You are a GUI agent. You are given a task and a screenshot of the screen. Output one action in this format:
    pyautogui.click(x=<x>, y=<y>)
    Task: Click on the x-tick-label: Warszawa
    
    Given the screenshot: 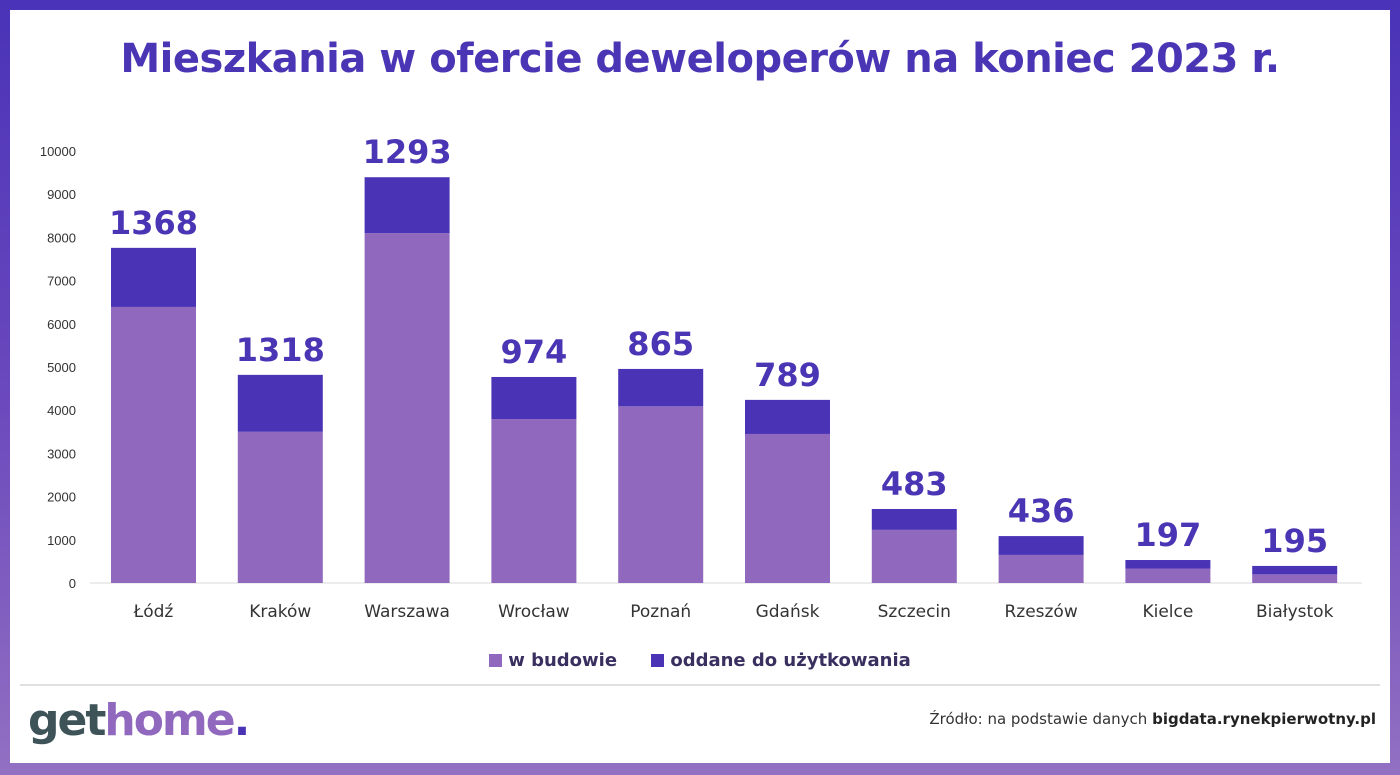 What is the action you would take?
    pyautogui.click(x=407, y=612)
    